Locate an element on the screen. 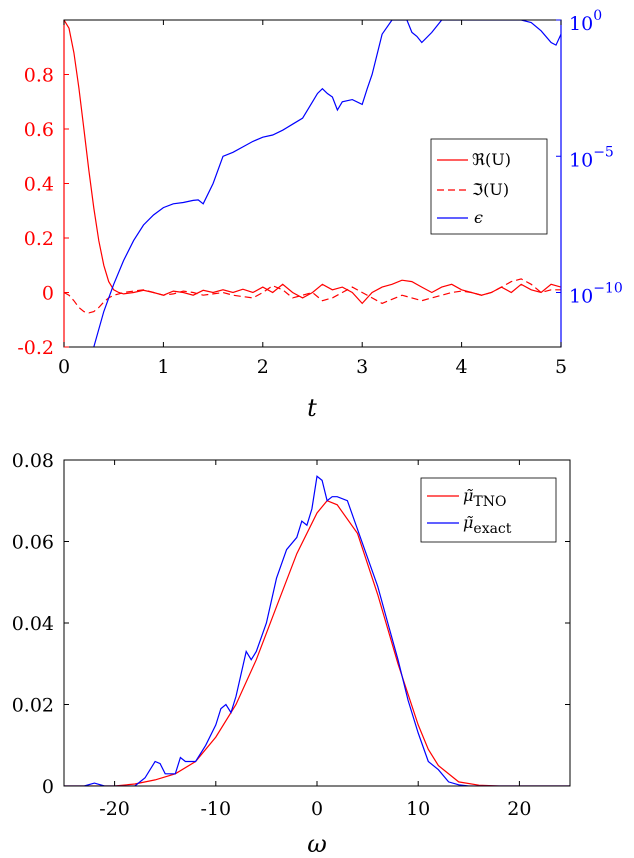 The image size is (634, 858). legend: μ̃TNO μ̃exact is located at coordinates (488, 510).